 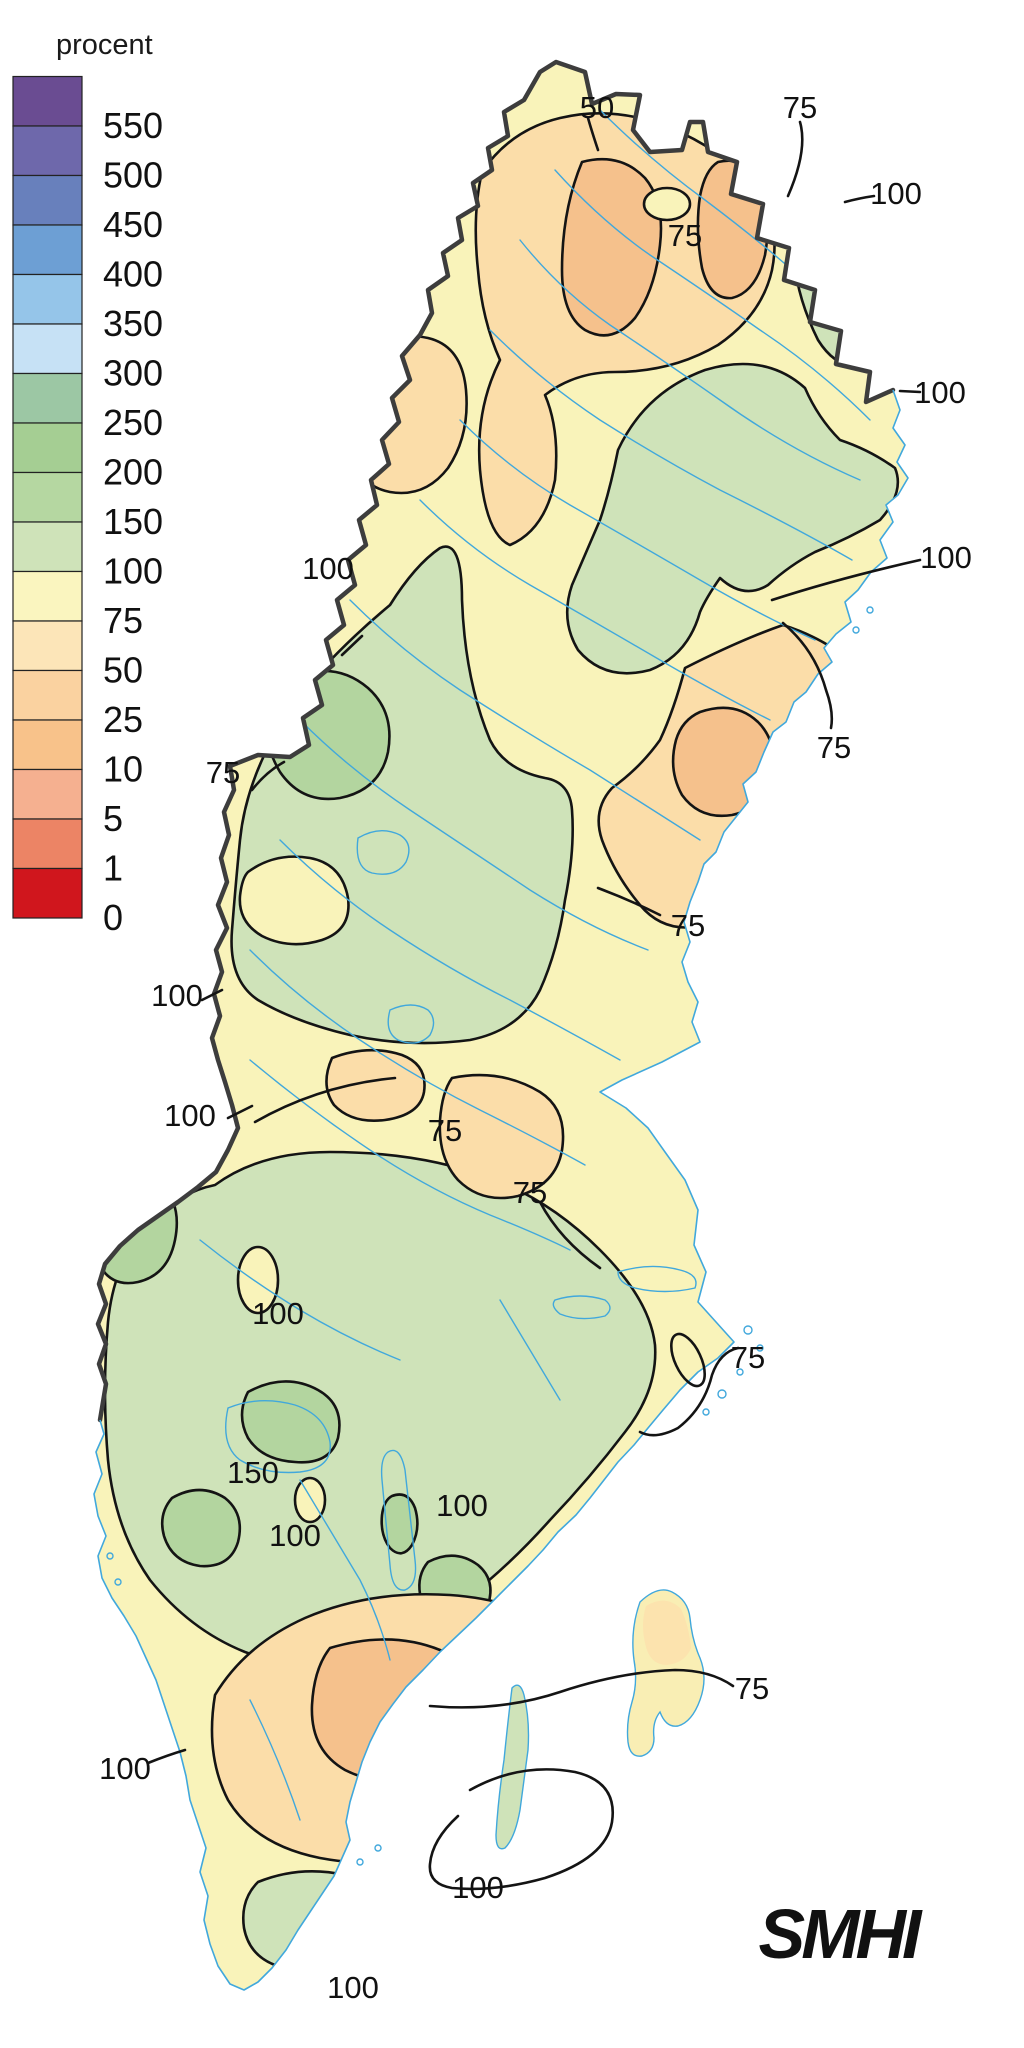 What do you see at coordinates (395, 1710) in the screenshot?
I see `region-core-smaland` at bounding box center [395, 1710].